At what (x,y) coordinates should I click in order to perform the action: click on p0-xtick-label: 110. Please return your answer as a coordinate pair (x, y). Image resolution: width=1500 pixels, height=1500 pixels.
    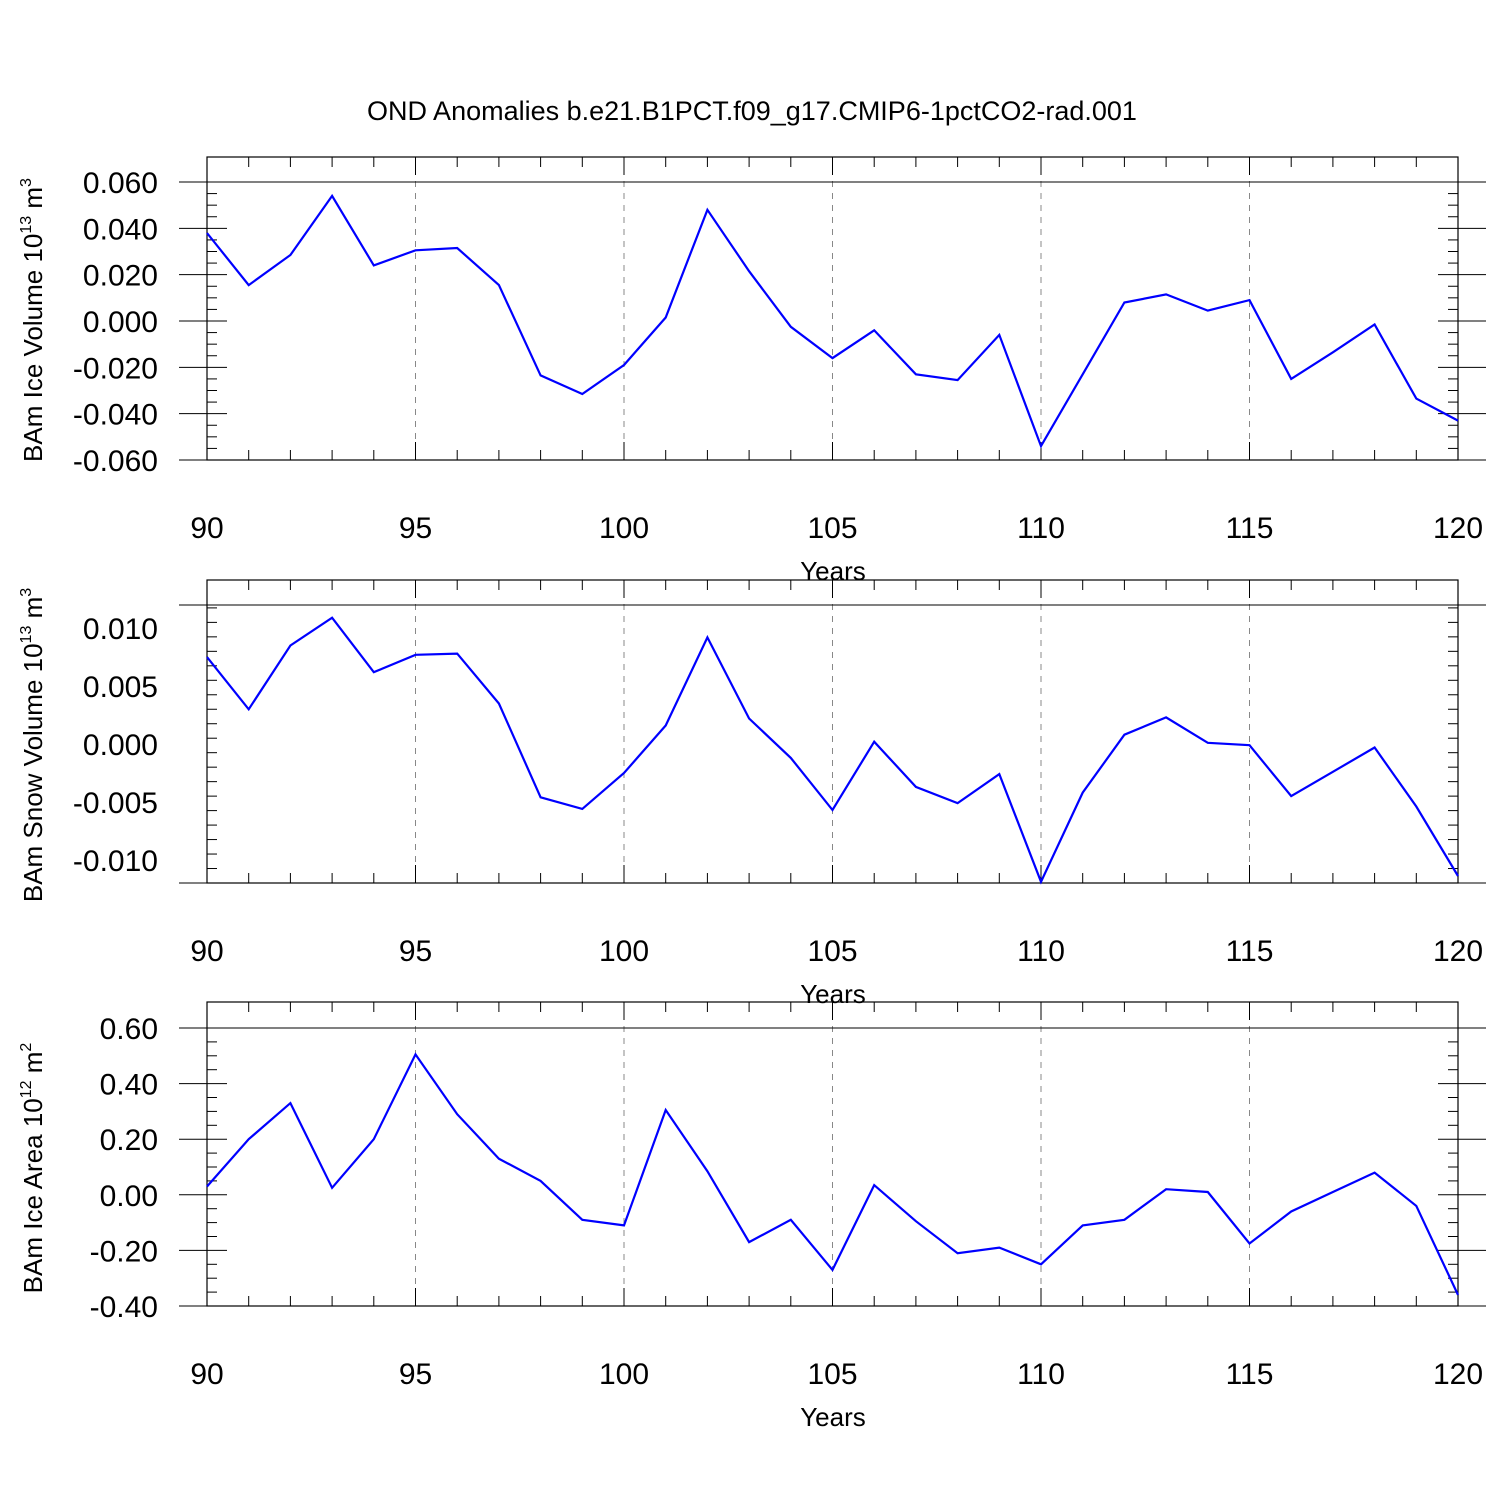
    Looking at the image, I should click on (1041, 528).